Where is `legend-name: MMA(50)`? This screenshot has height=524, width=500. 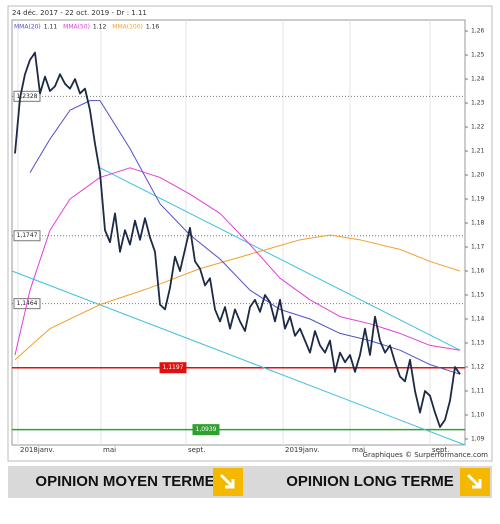
legend-name: MMA(50) is located at coordinates (76, 27).